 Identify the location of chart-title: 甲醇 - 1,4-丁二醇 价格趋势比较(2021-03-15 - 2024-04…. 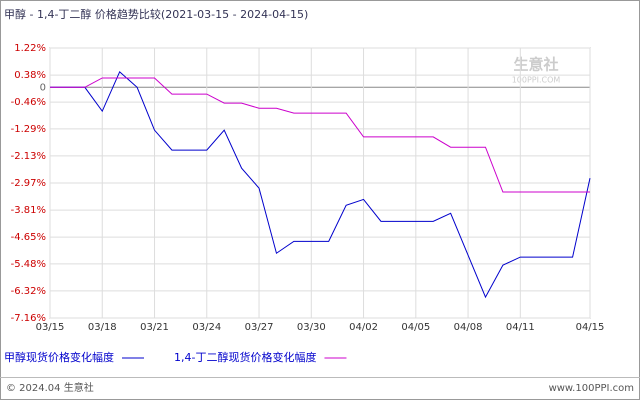
(156, 14).